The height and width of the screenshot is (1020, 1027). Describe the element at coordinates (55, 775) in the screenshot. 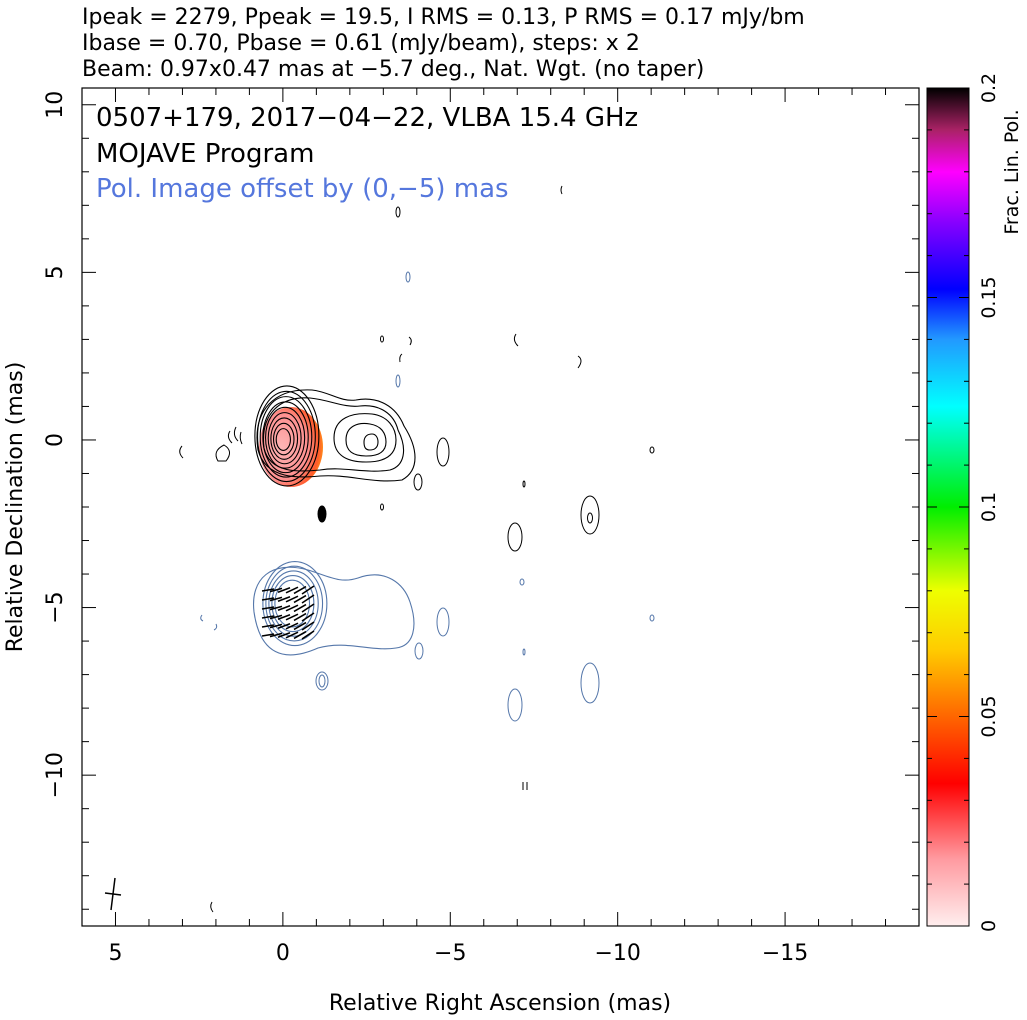

I see `y-tick-label: −10` at that location.